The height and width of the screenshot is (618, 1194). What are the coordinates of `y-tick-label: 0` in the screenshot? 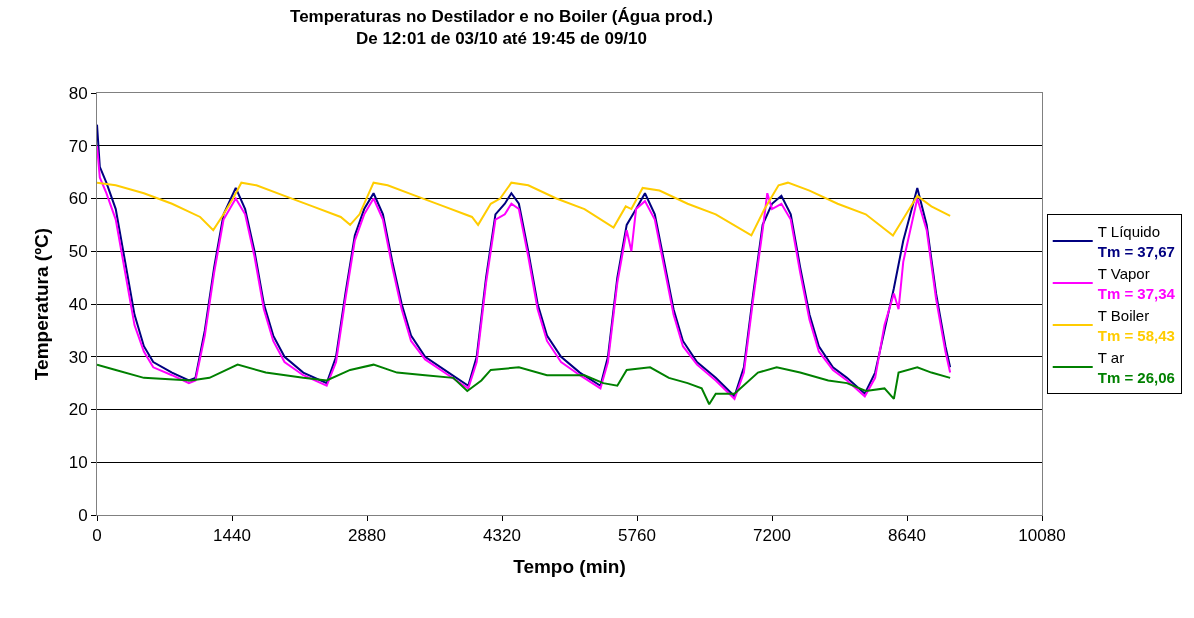 It's located at (83, 515).